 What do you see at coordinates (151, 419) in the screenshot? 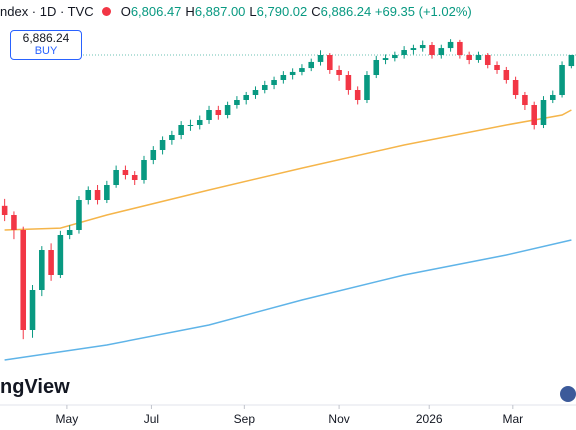
I see `x-tick-label: Jul` at bounding box center [151, 419].